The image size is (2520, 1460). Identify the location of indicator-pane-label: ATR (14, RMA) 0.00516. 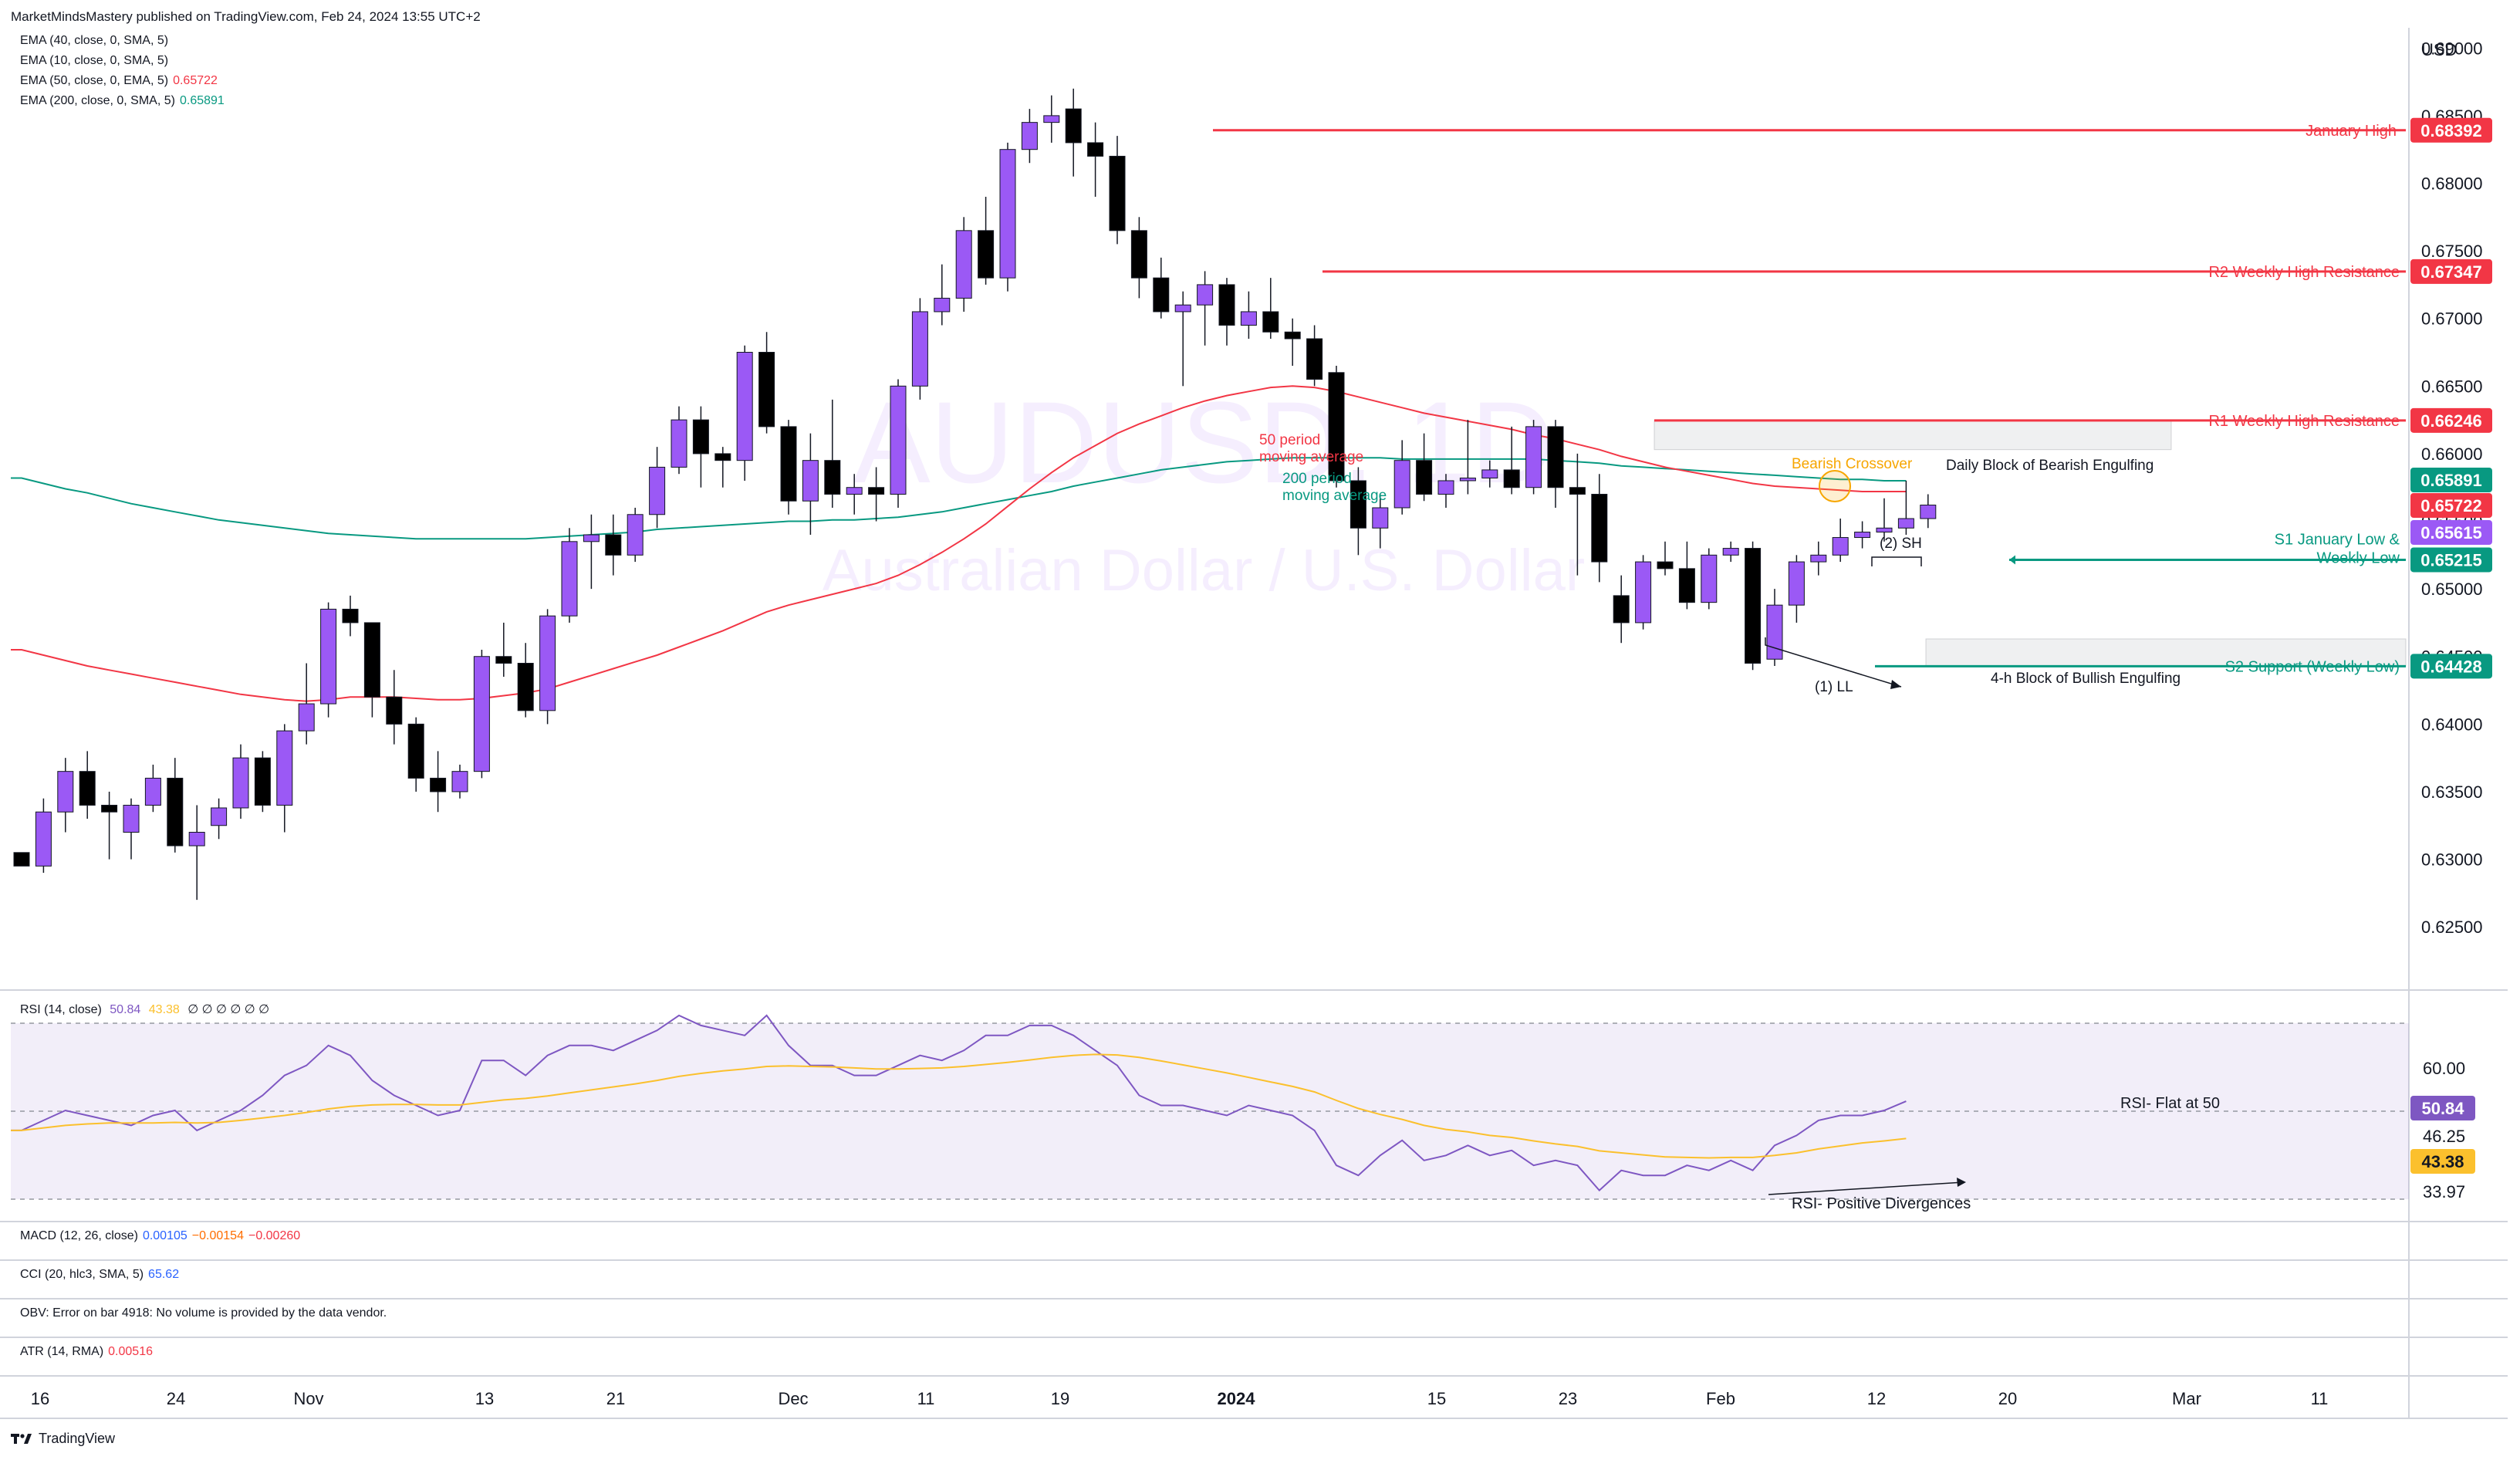
(87, 1352).